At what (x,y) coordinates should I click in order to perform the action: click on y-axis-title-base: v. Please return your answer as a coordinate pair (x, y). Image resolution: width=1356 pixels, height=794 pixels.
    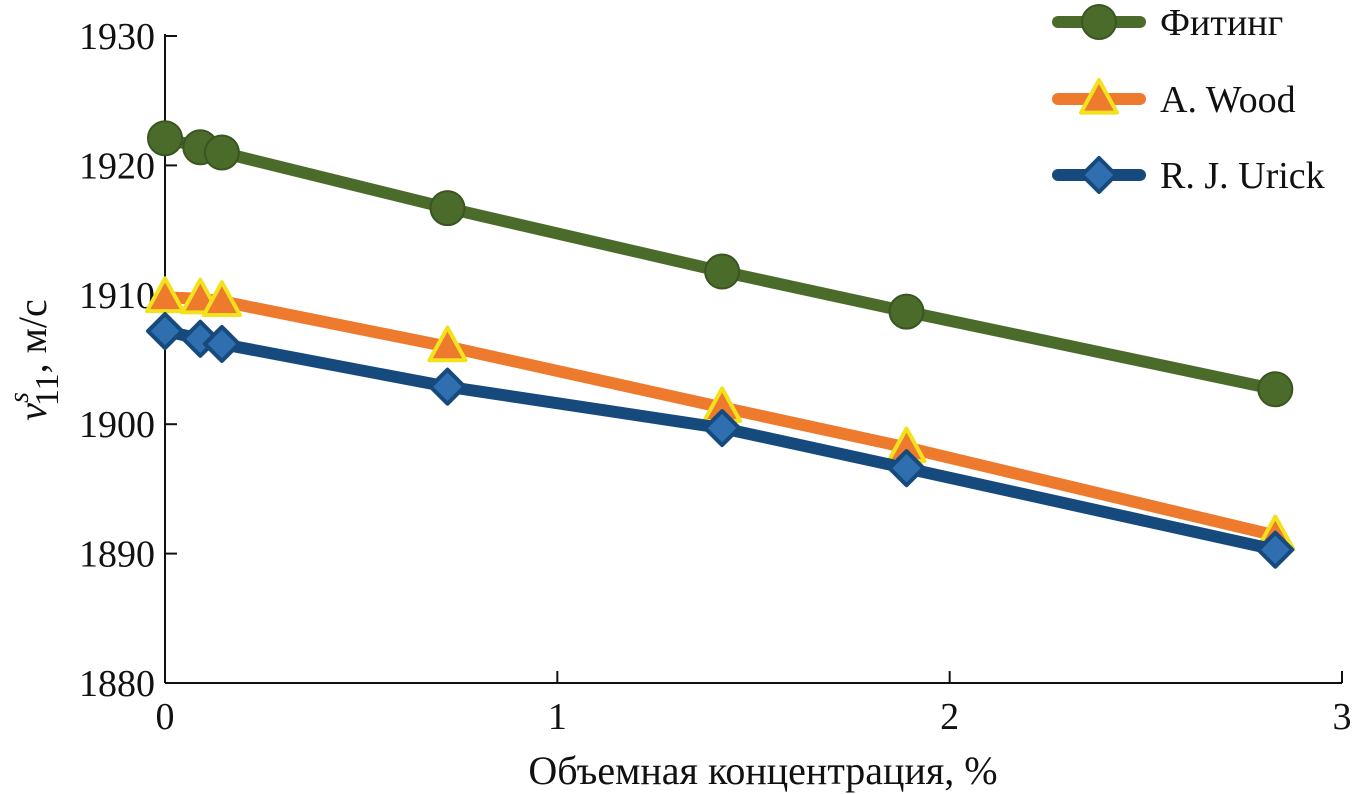
    Looking at the image, I should click on (32, 412).